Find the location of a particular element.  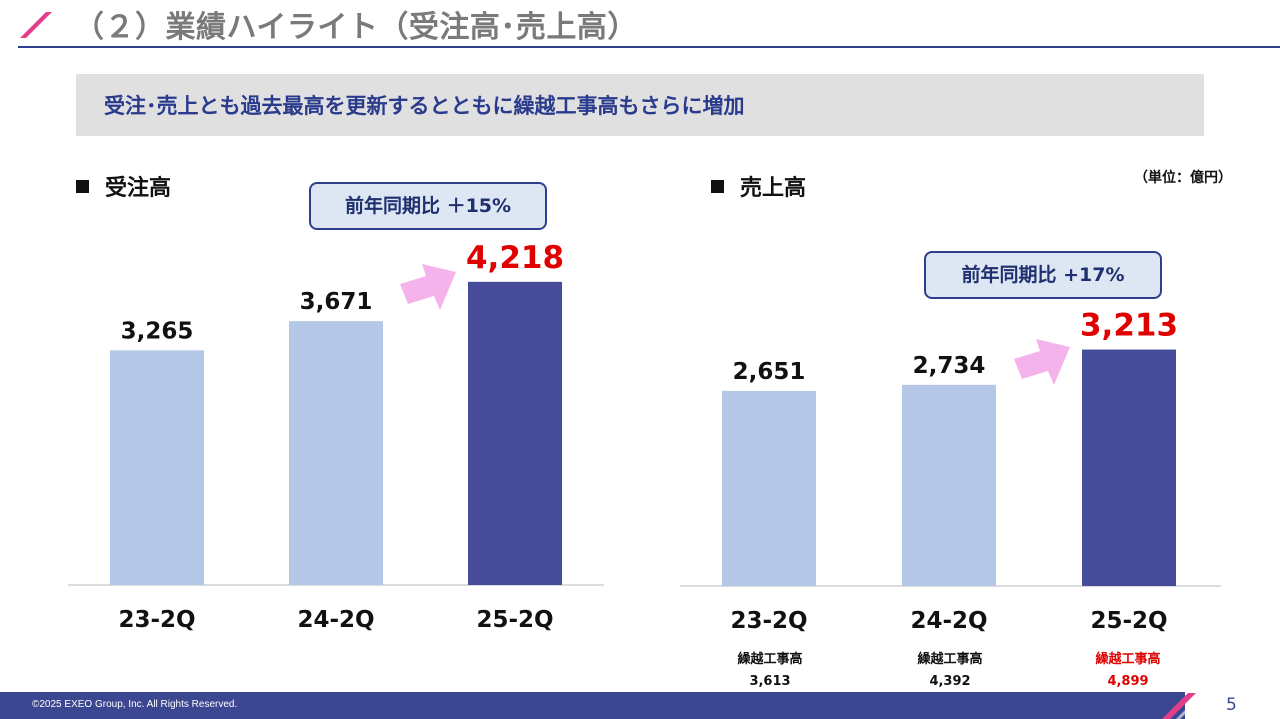

data-label: 4,218 is located at coordinates (515, 258).